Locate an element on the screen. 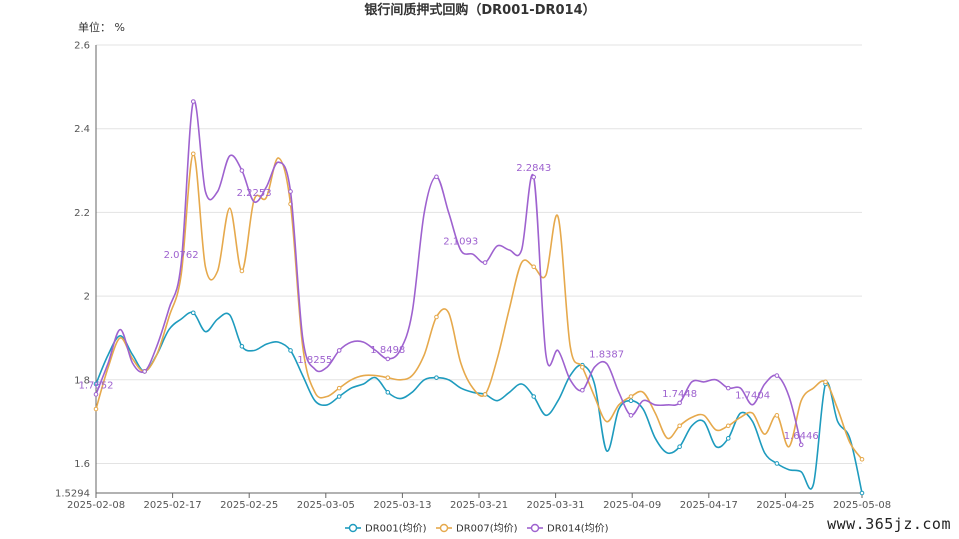 Image resolution: width=959 pixels, height=539 pixels. data-label: 2.2843 is located at coordinates (533, 168).